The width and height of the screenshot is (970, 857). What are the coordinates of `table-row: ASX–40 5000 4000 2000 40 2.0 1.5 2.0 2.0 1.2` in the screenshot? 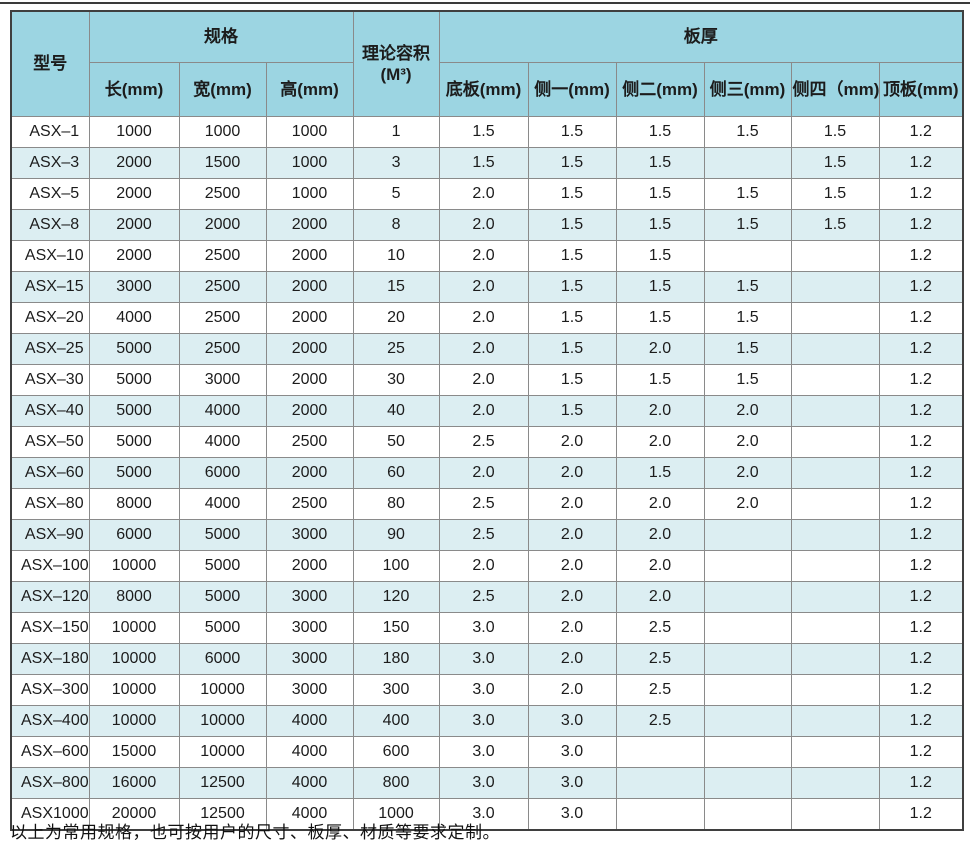 It's located at (487, 411).